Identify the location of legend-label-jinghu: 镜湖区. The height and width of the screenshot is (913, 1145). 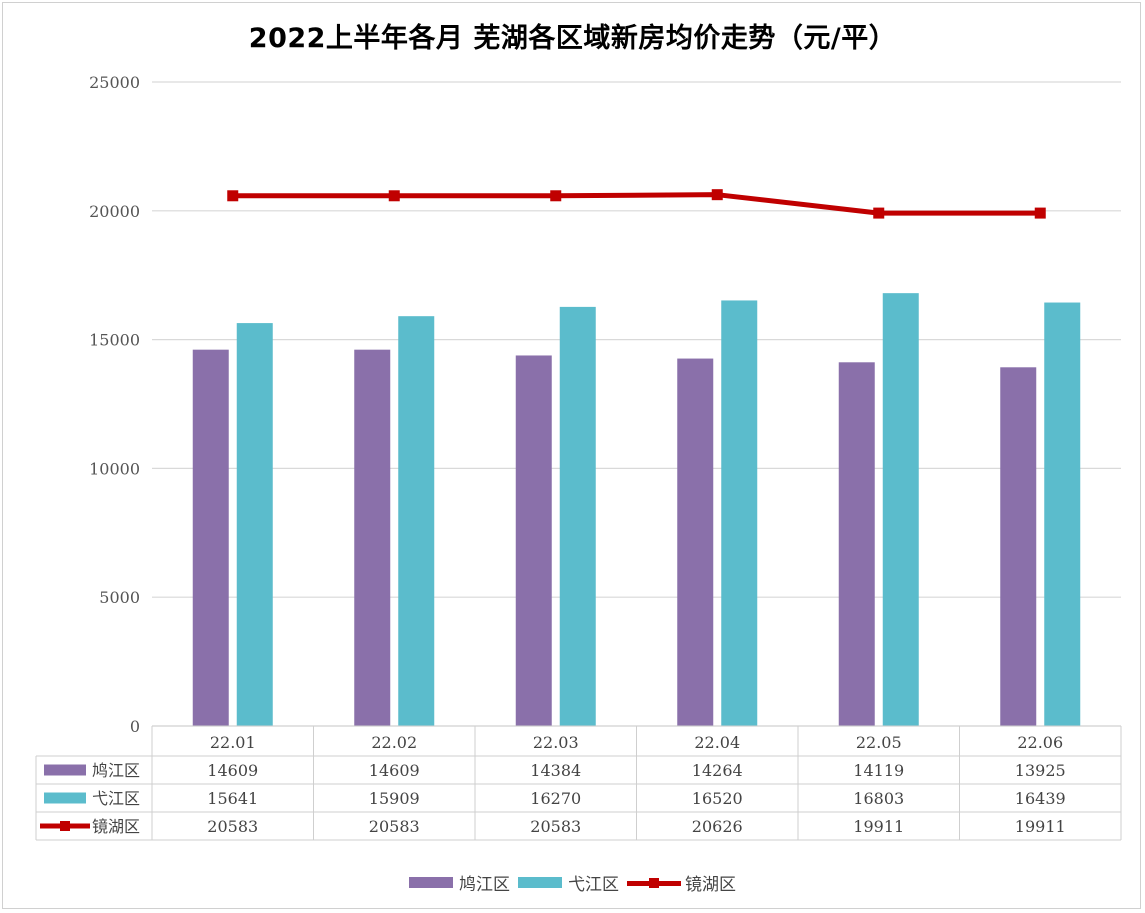
(710, 885).